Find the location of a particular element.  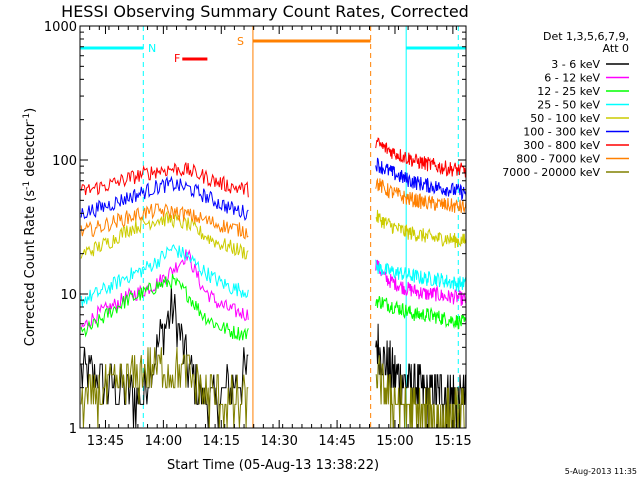

series-line-4-seg2 is located at coordinates (421, 229).